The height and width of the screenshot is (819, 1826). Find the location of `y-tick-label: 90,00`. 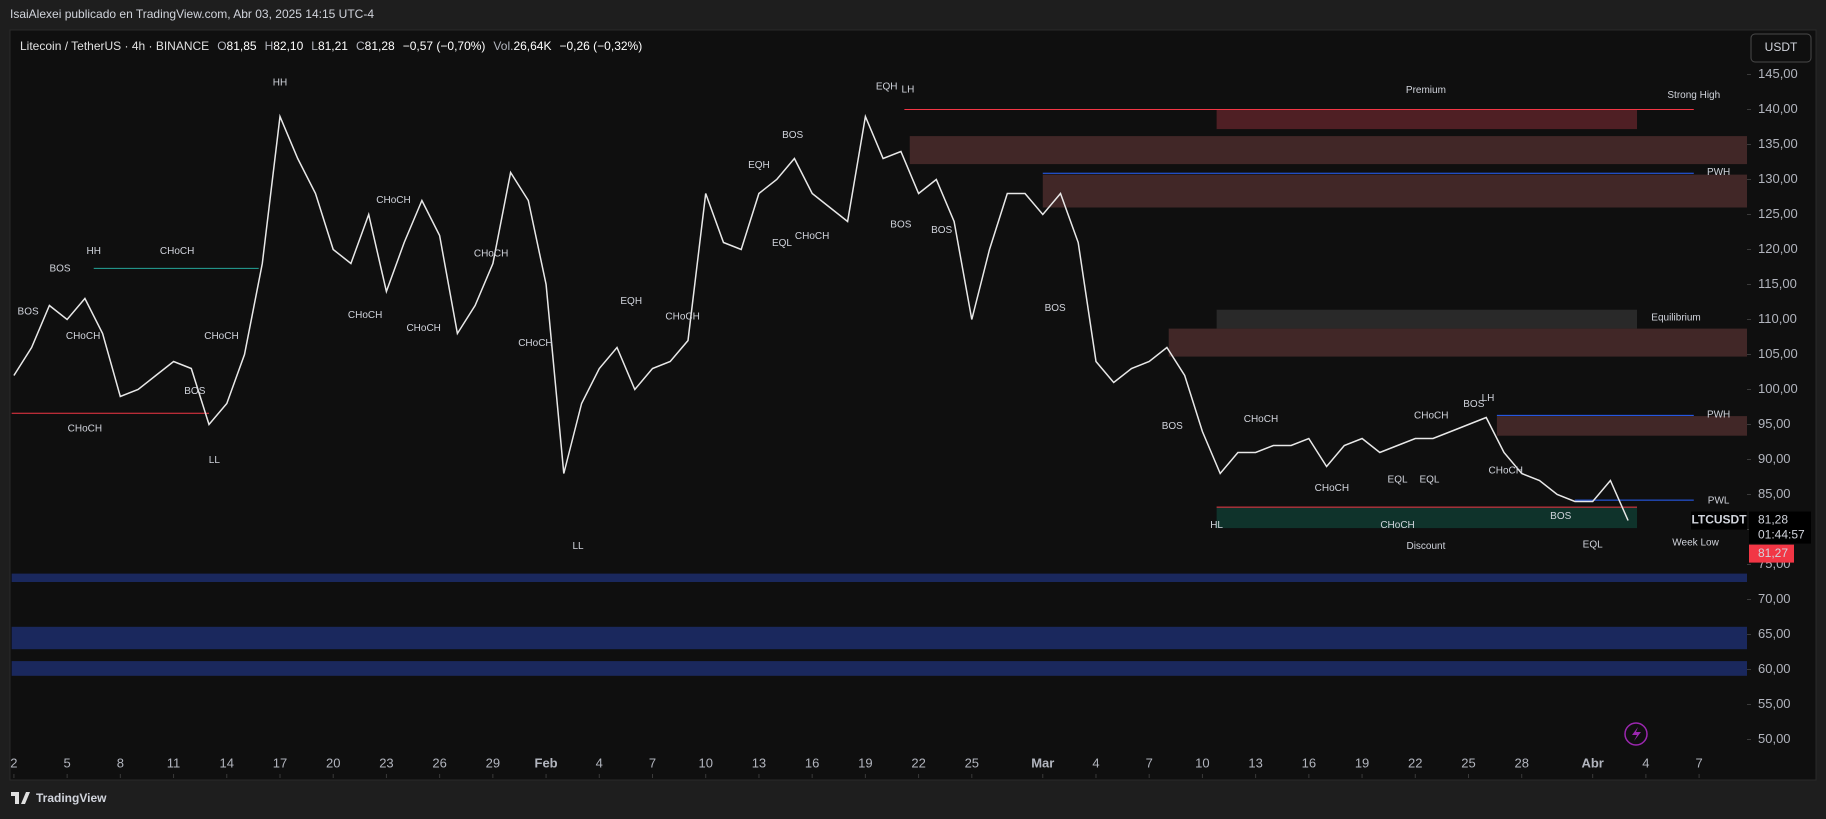

y-tick-label: 90,00 is located at coordinates (1774, 458).